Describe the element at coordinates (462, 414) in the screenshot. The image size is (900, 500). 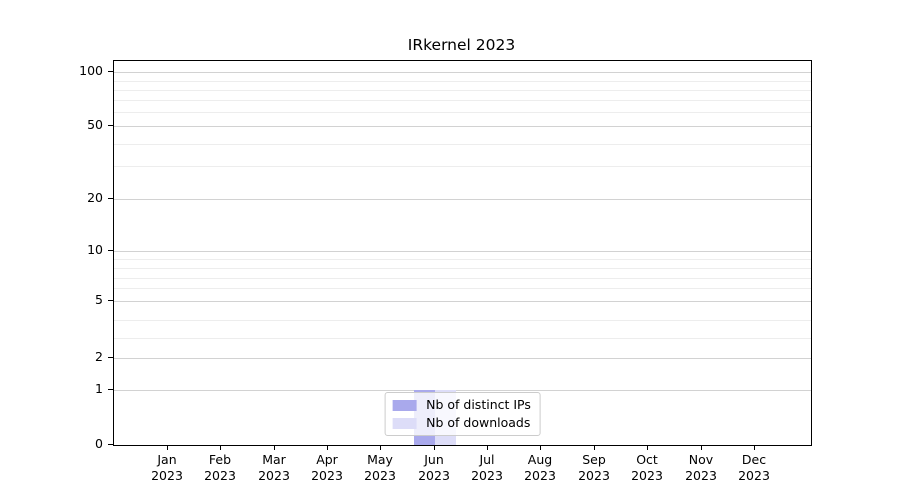
I see `legend: Nb of distinct IPs Nb of downloads` at that location.